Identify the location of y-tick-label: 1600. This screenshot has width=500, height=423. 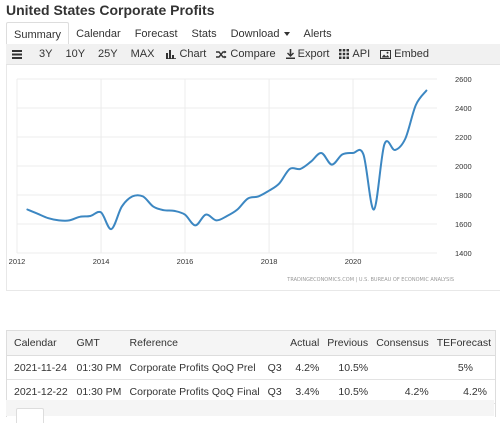
(463, 224).